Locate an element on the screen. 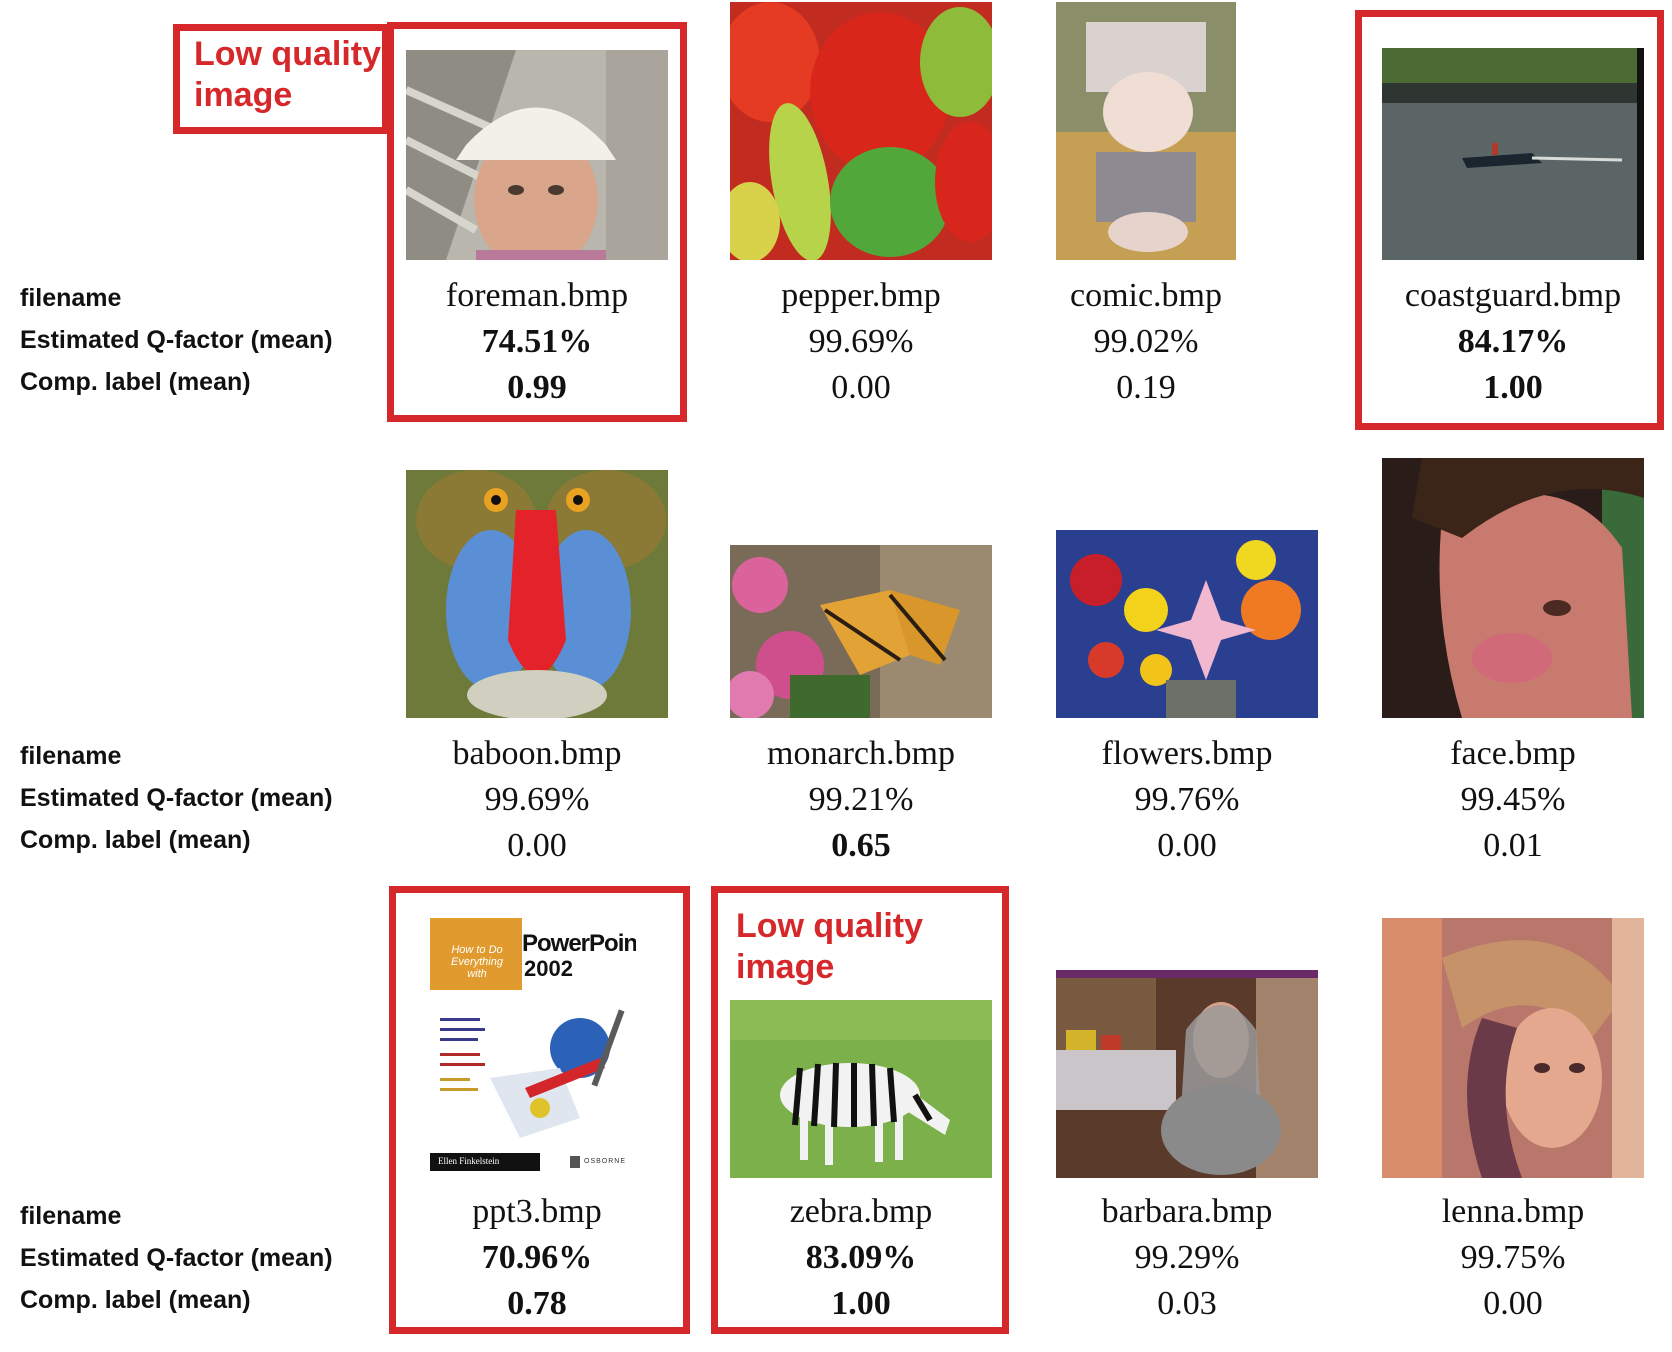  complabel-text: 0.65 is located at coordinates (861, 845).